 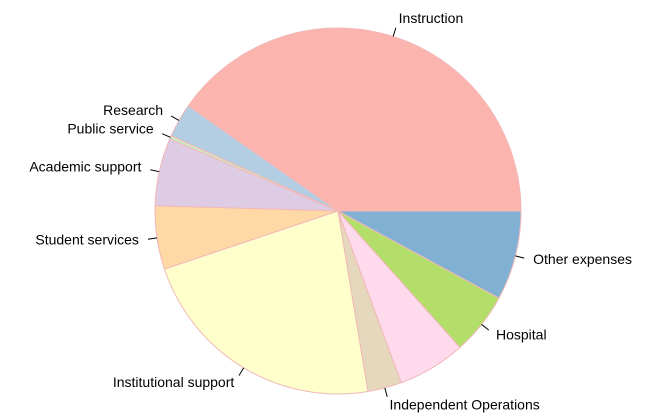 I want to click on slice-label: Research, so click(x=133, y=110).